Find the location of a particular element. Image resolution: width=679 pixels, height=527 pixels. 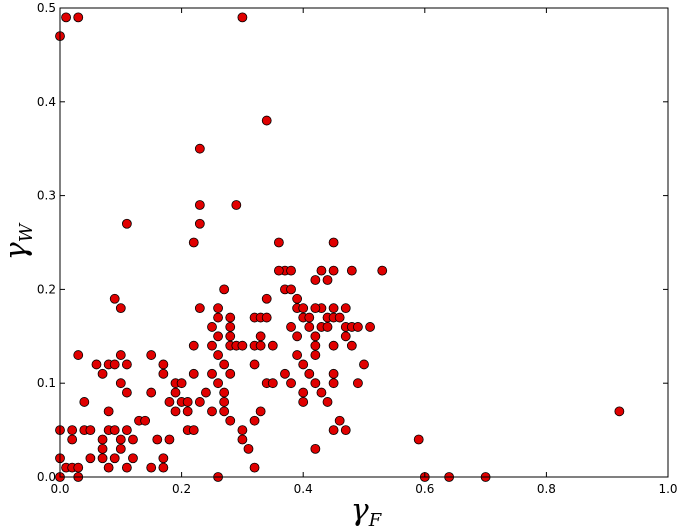

x-tick-label: 0.6 is located at coordinates (424, 489).